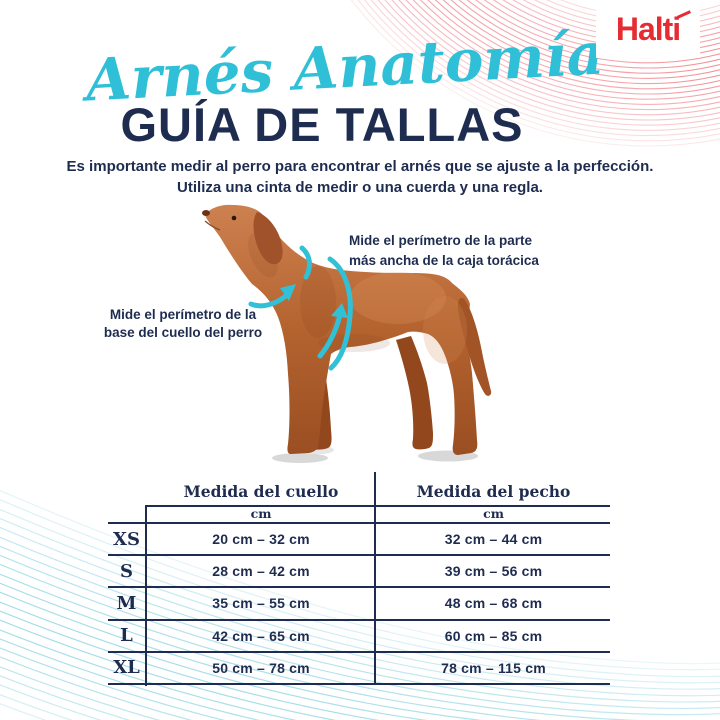  What do you see at coordinates (493, 635) in the screenshot?
I see `chest-range: 60 cm – 85 cm` at bounding box center [493, 635].